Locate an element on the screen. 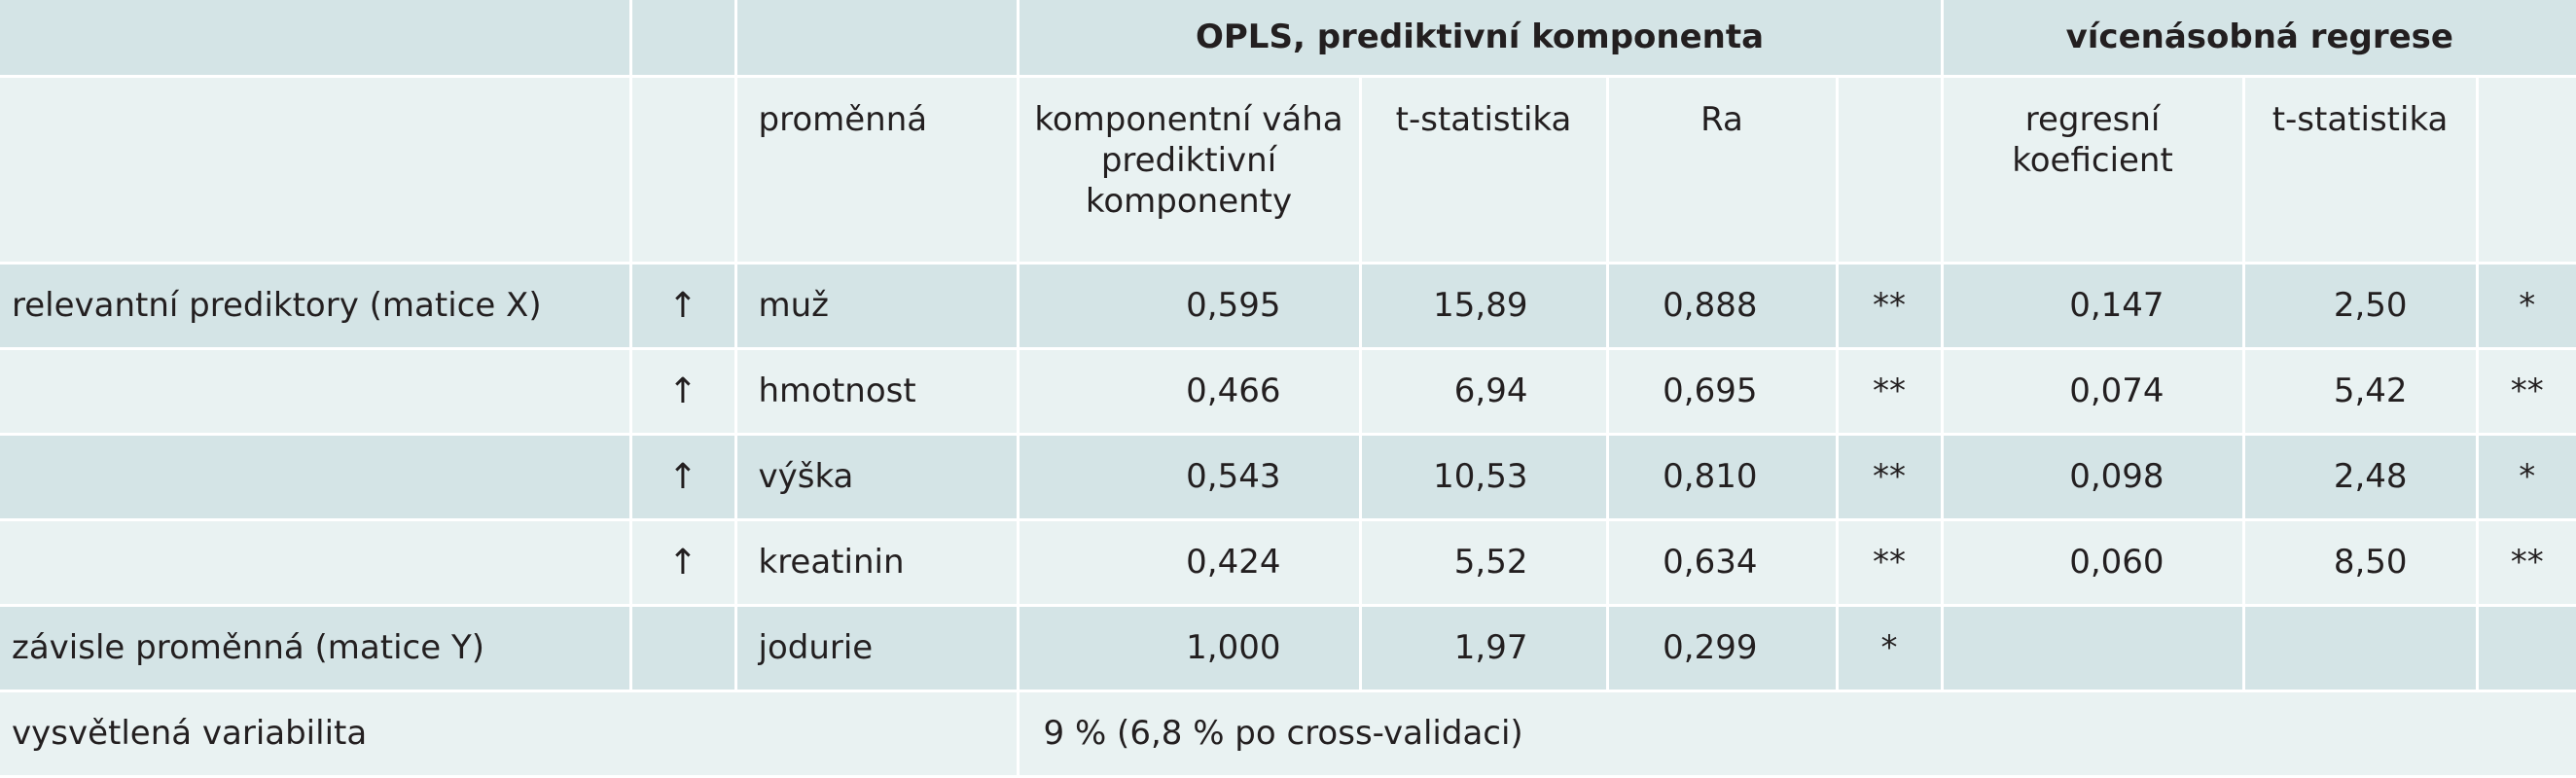 This screenshot has height=778, width=2576. weight-value: 1,000 is located at coordinates (1190, 648).